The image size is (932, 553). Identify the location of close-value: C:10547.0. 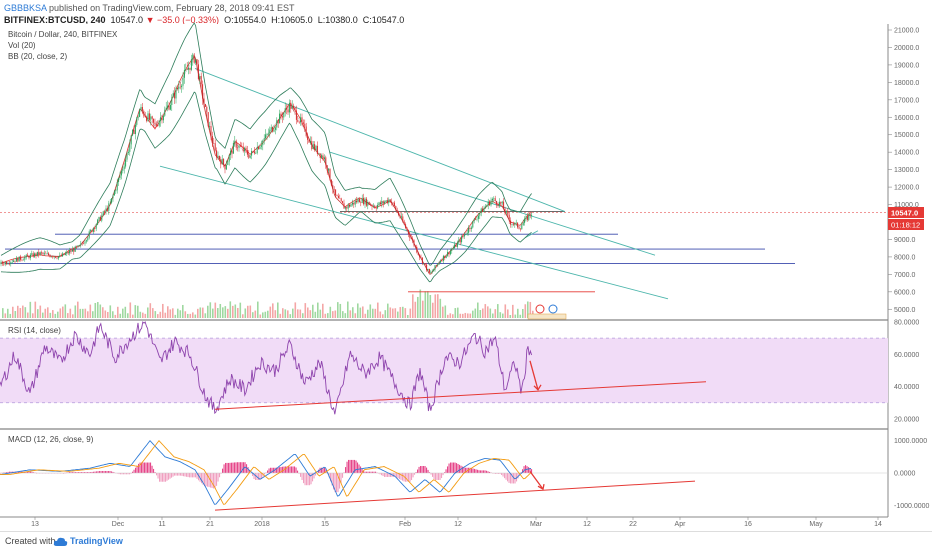
(383, 20).